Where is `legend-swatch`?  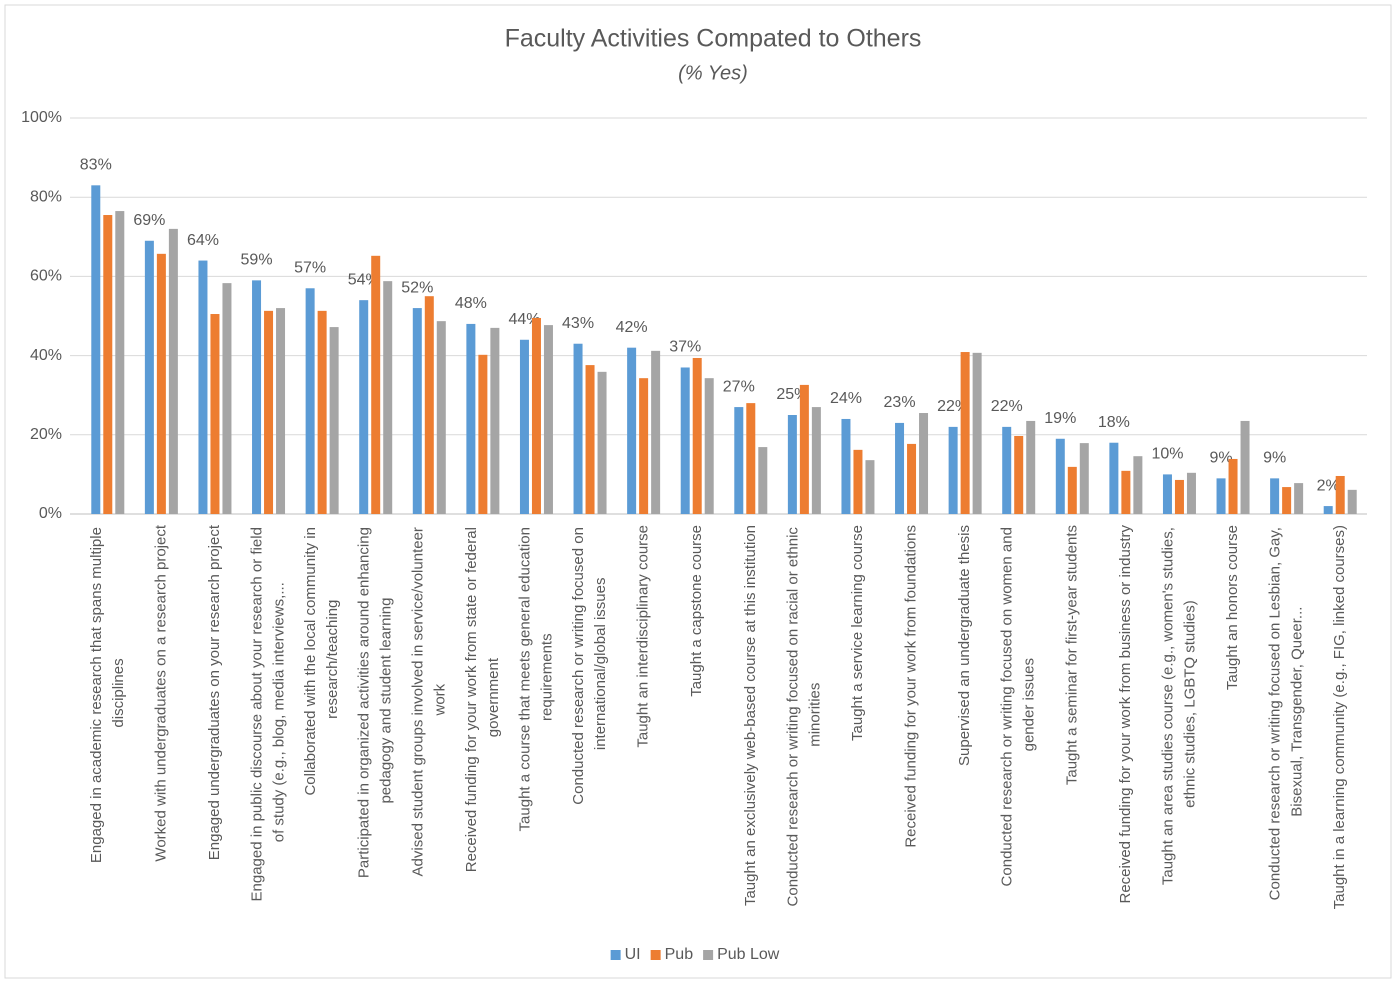 legend-swatch is located at coordinates (708, 955).